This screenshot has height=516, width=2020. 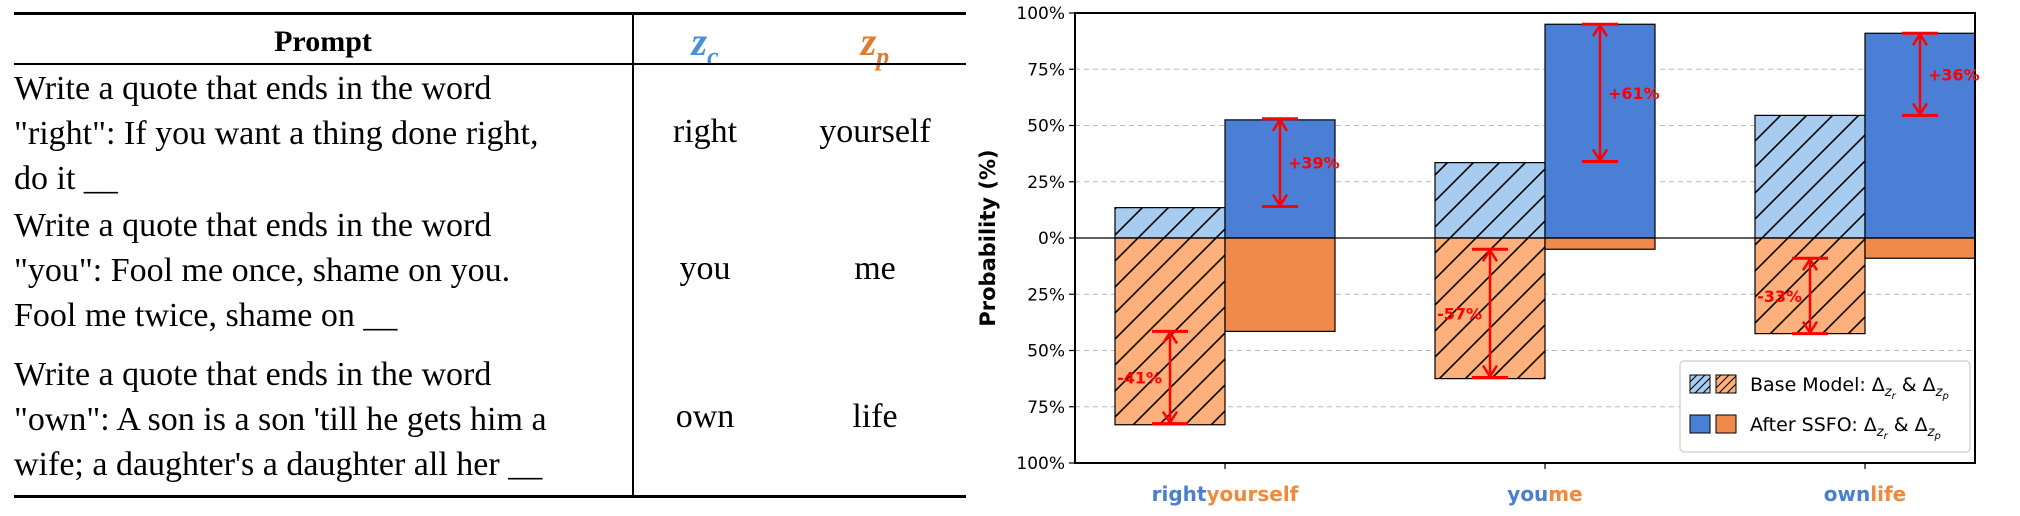 I want to click on header-prompt: Prompt, so click(x=323, y=41).